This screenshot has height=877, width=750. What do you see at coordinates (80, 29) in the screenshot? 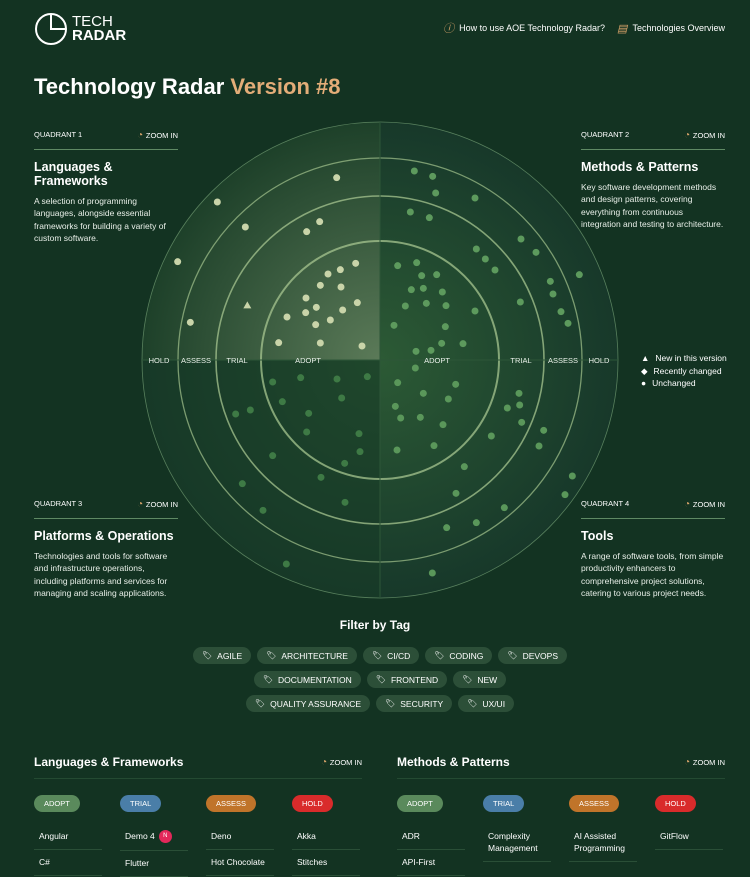
I see `logo: TECH RADAR` at bounding box center [80, 29].